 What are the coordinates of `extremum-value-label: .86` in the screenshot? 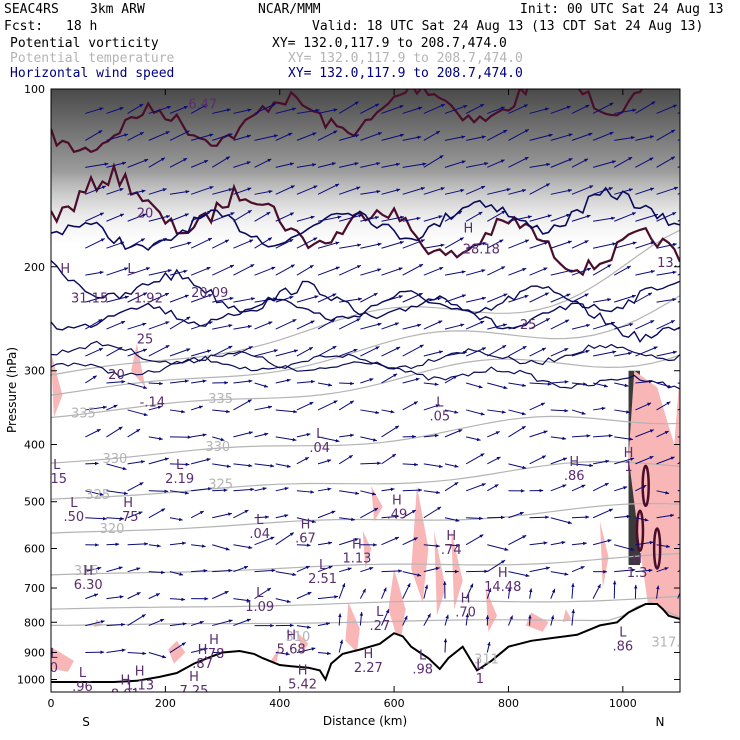 It's located at (574, 476).